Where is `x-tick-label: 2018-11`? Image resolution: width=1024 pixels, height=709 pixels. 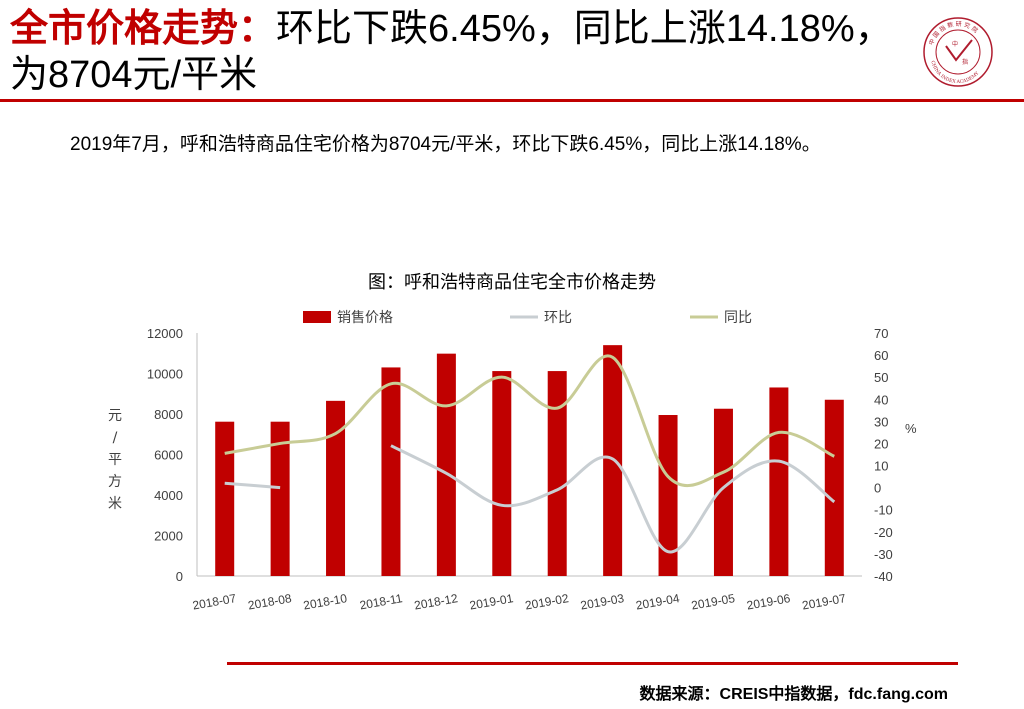 x-tick-label: 2018-11 is located at coordinates (381, 601).